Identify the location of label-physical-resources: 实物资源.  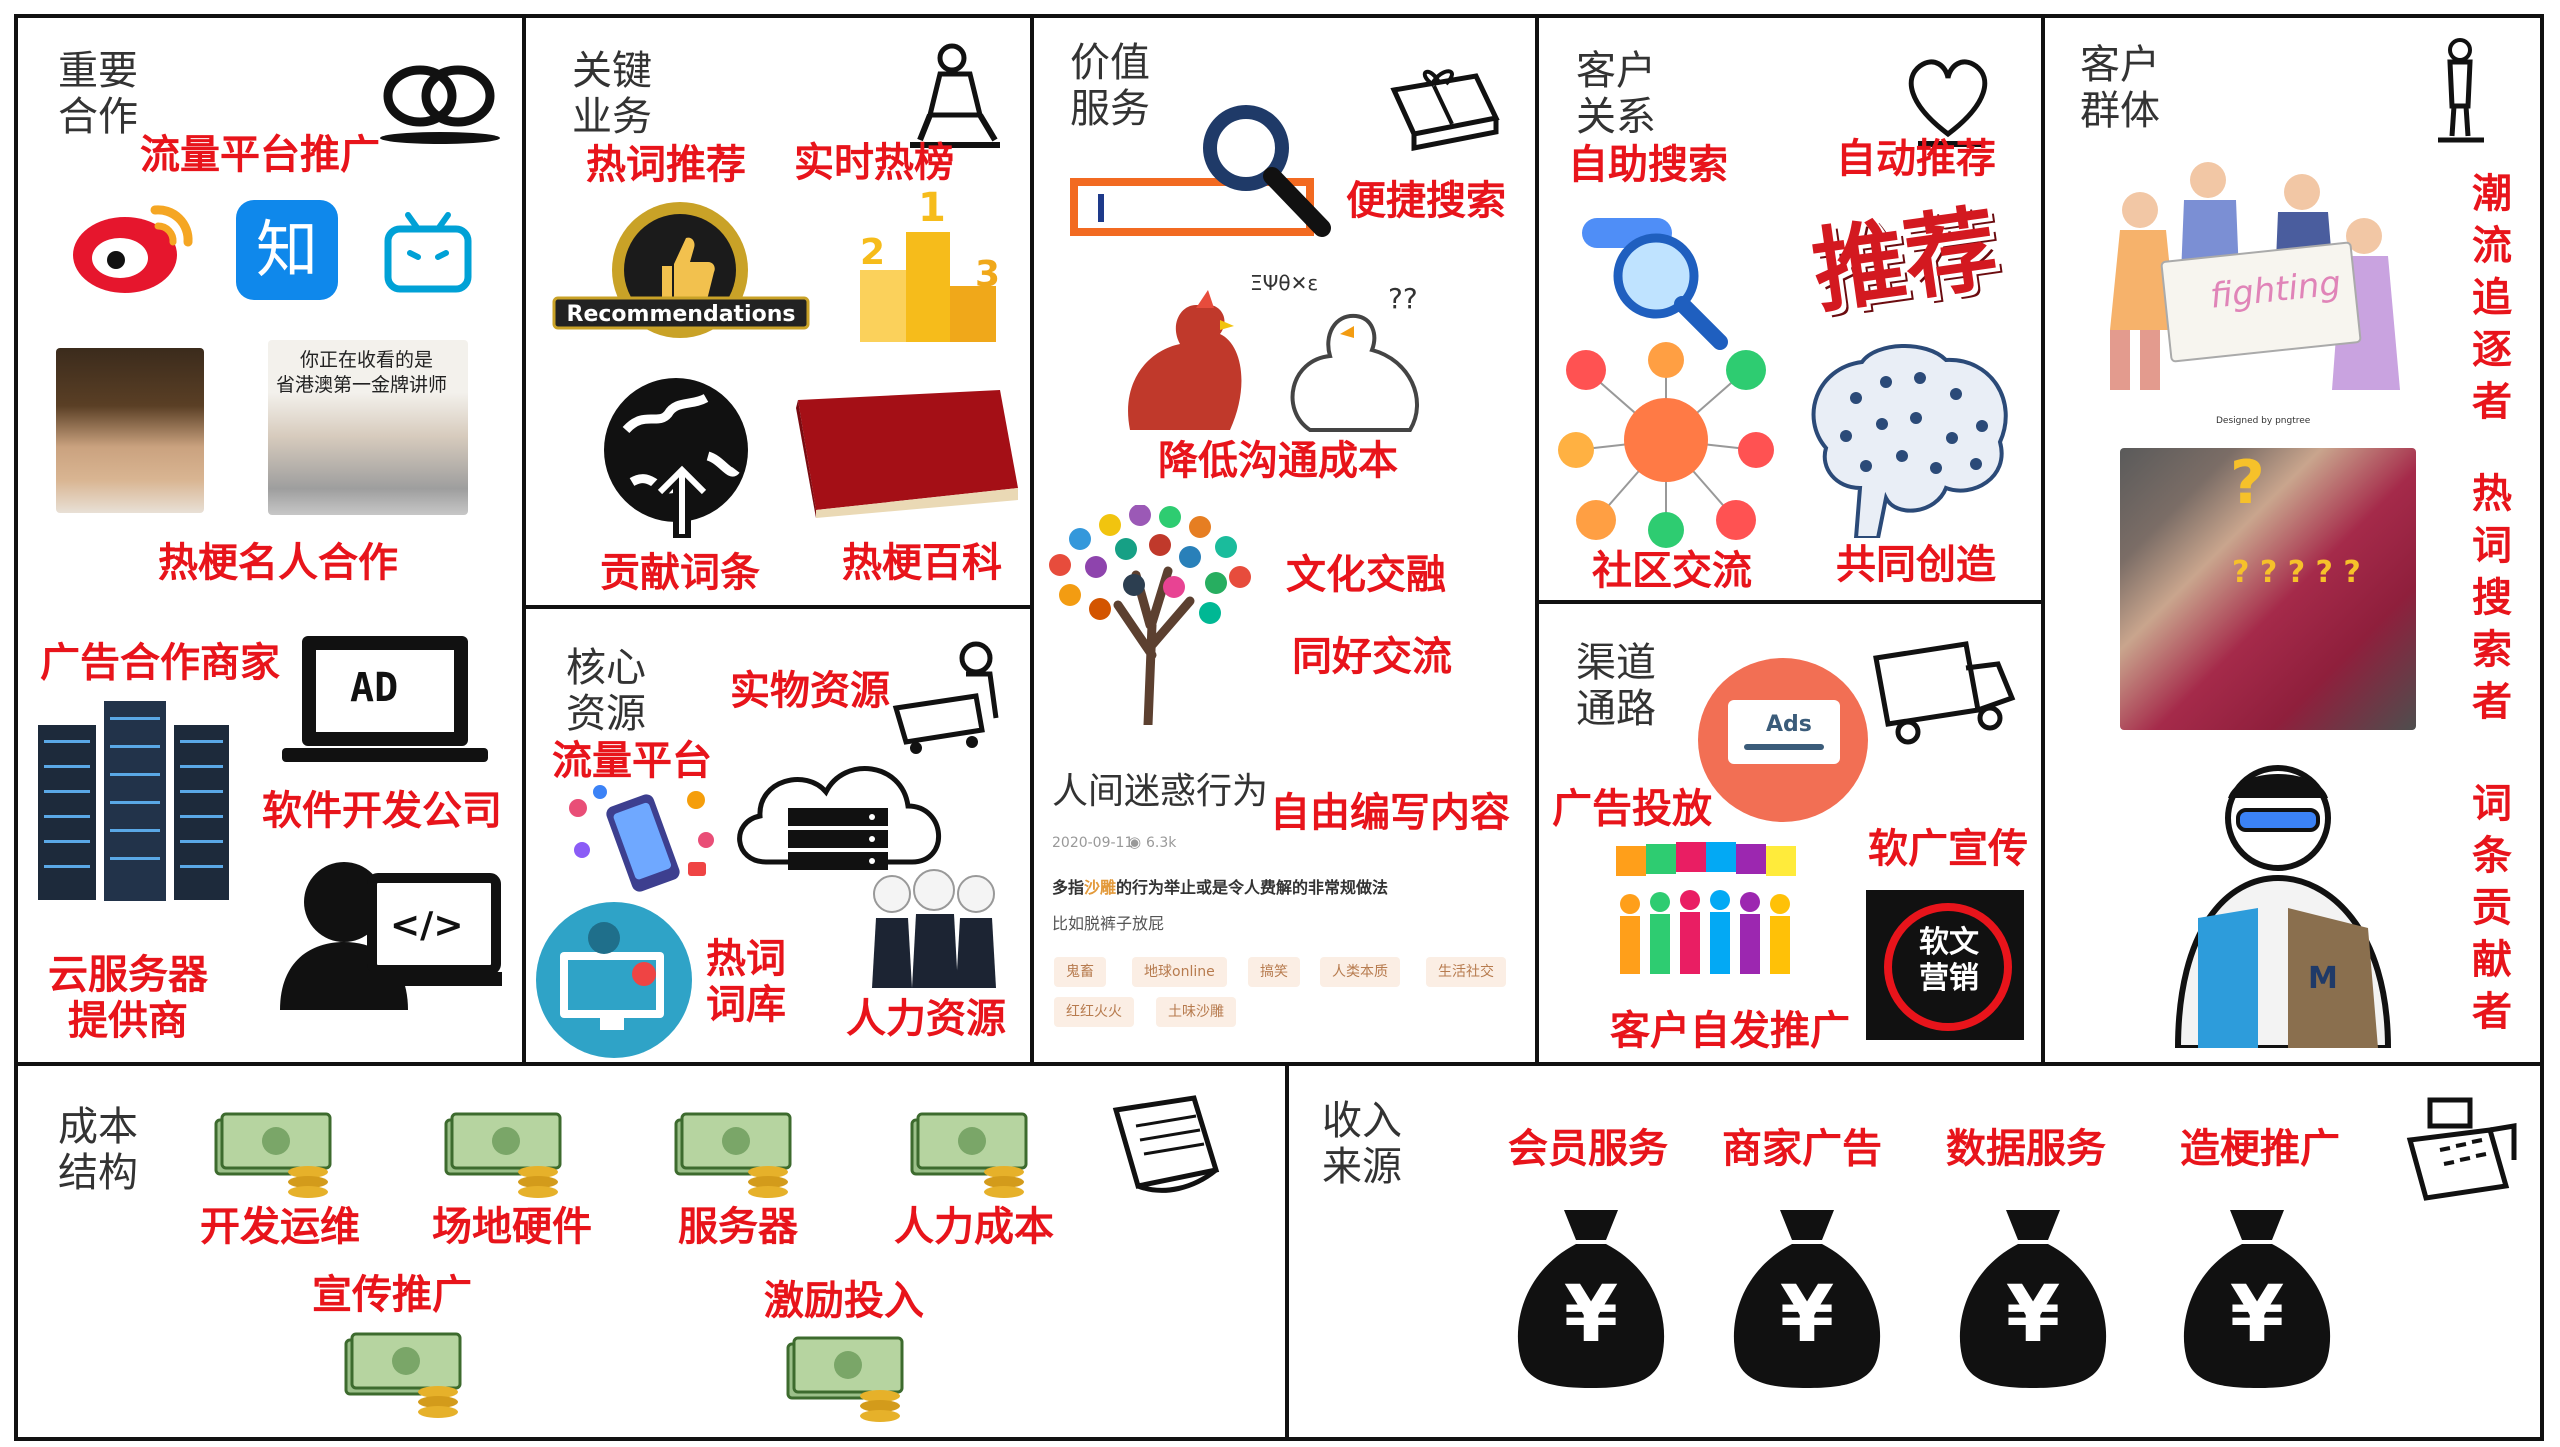
(810, 690).